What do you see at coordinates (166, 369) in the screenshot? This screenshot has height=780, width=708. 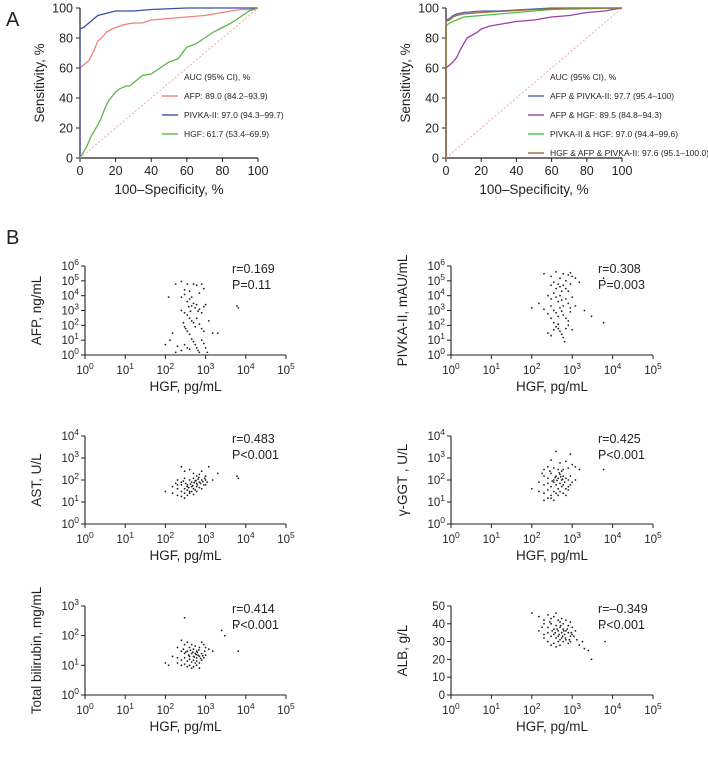 I see `x-tick-label: 10²` at bounding box center [166, 369].